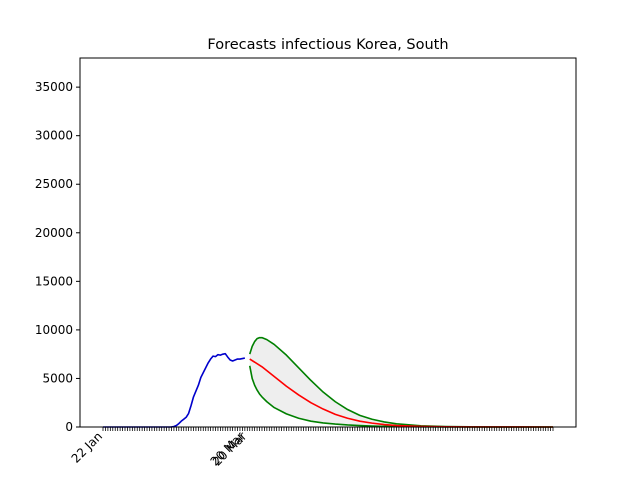  Describe the element at coordinates (54, 233) in the screenshot. I see `y-tick-label: 20000` at that location.